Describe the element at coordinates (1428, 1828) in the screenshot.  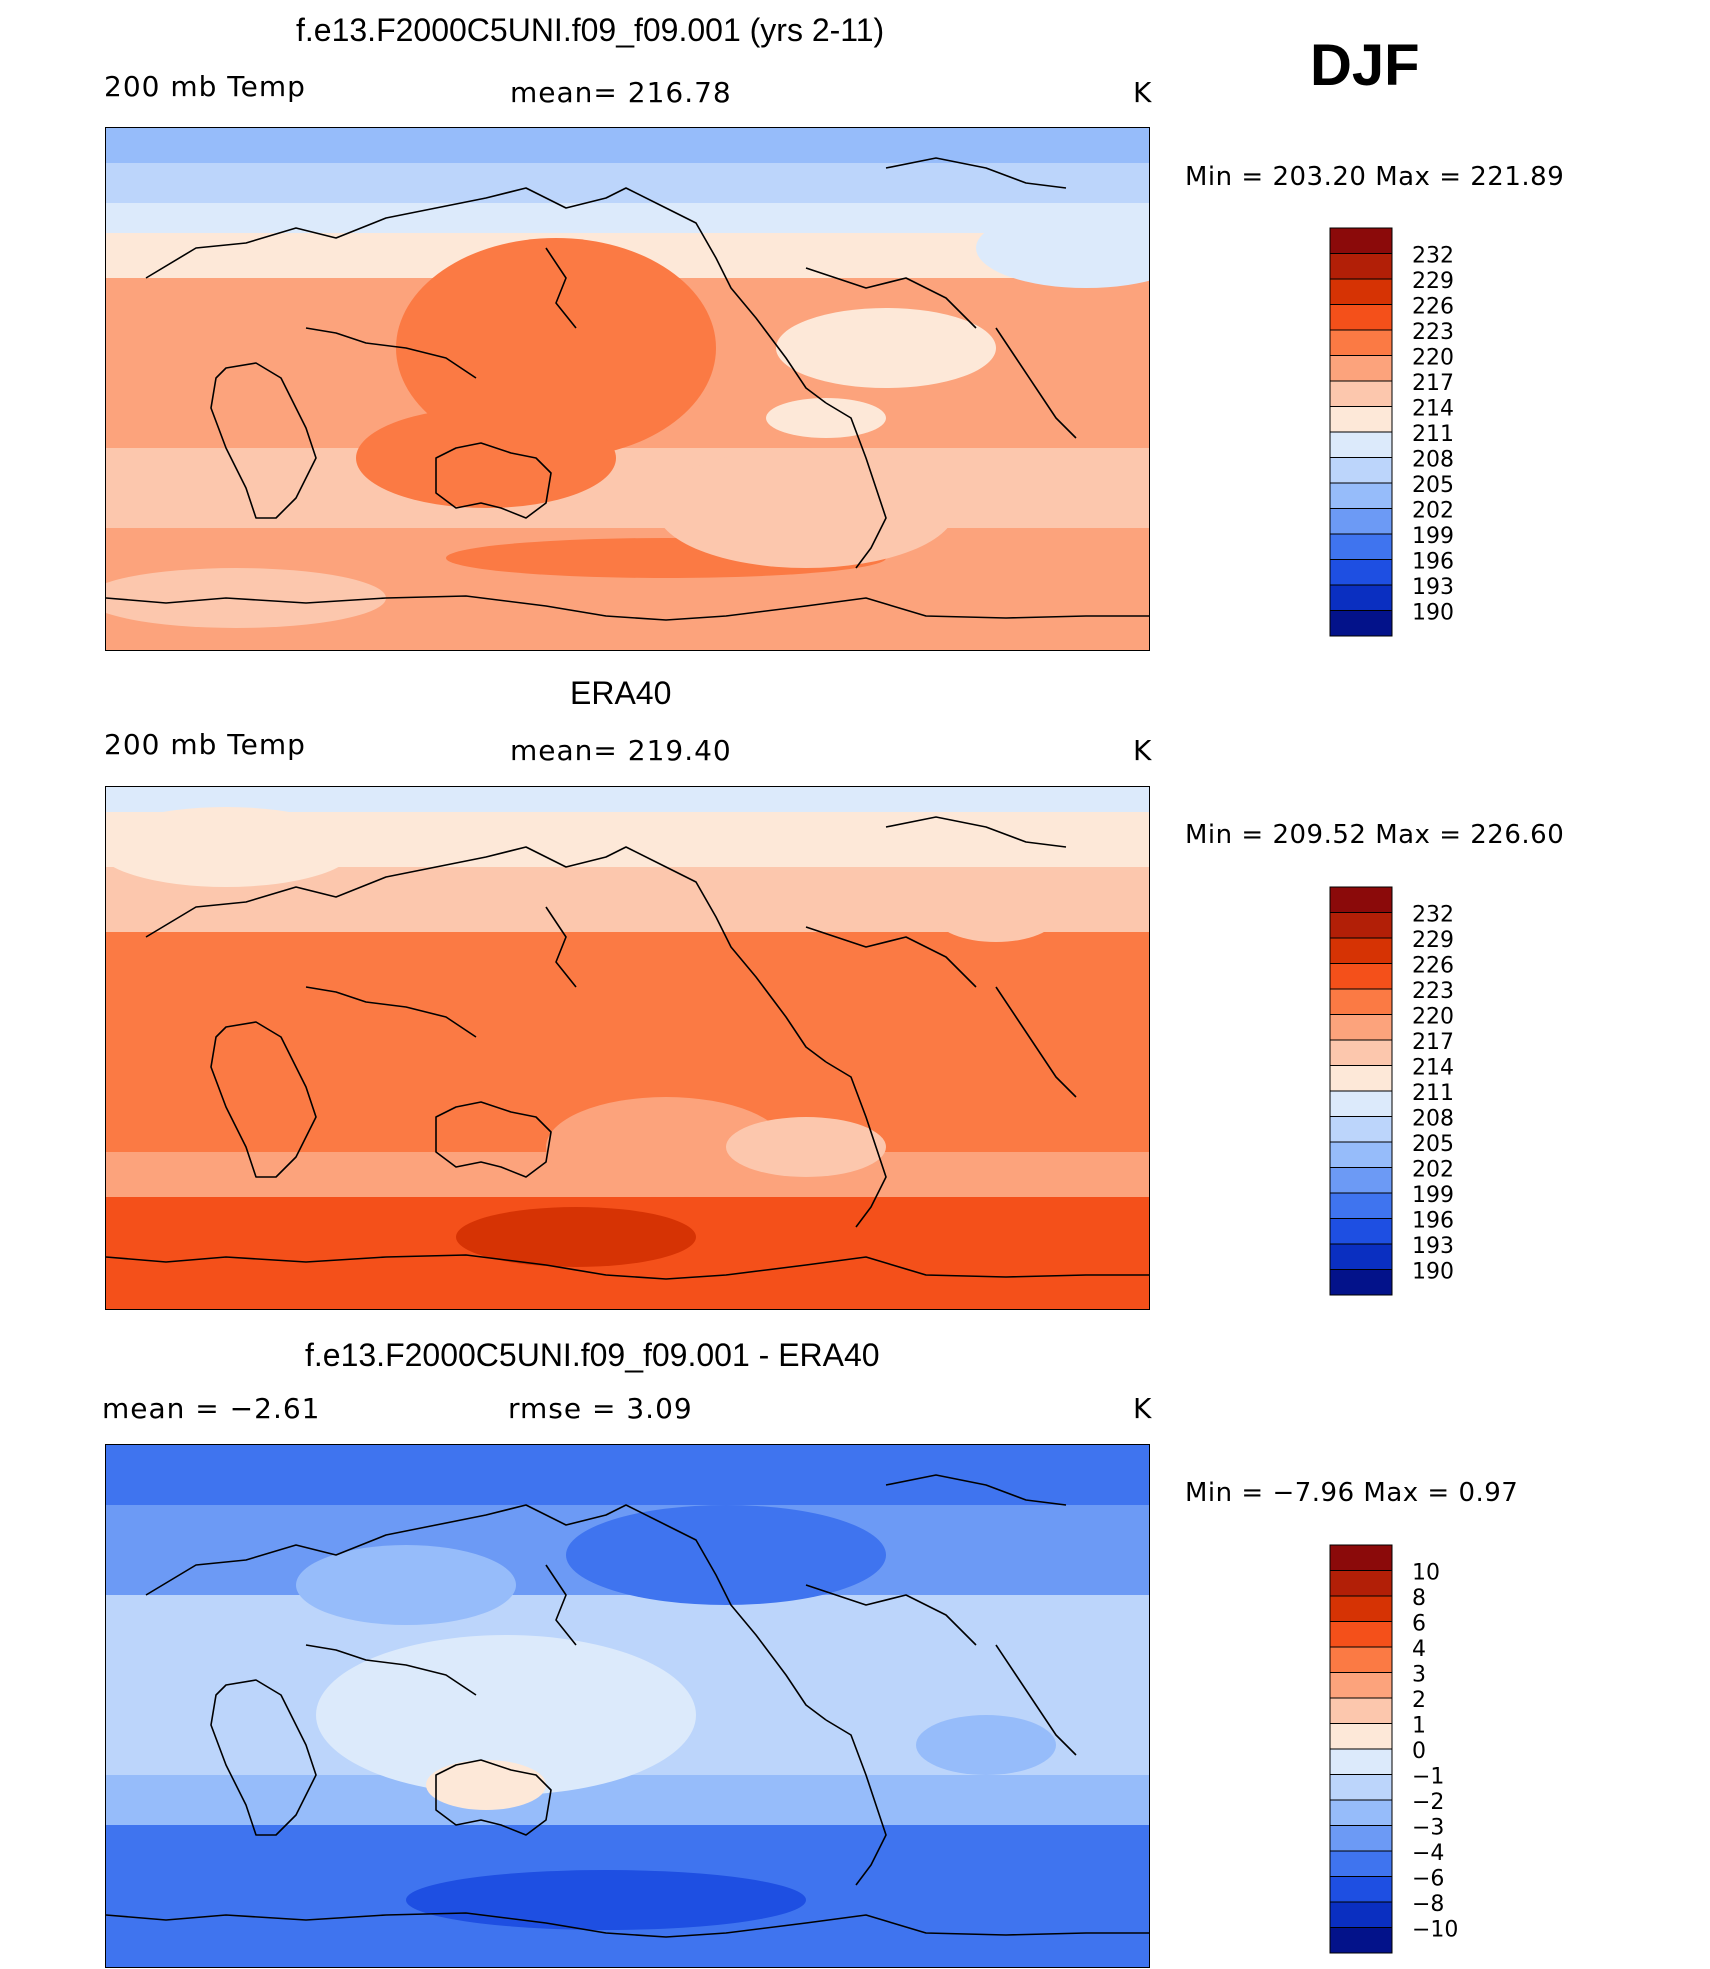
I see `colorbar-tick-label: −3` at that location.